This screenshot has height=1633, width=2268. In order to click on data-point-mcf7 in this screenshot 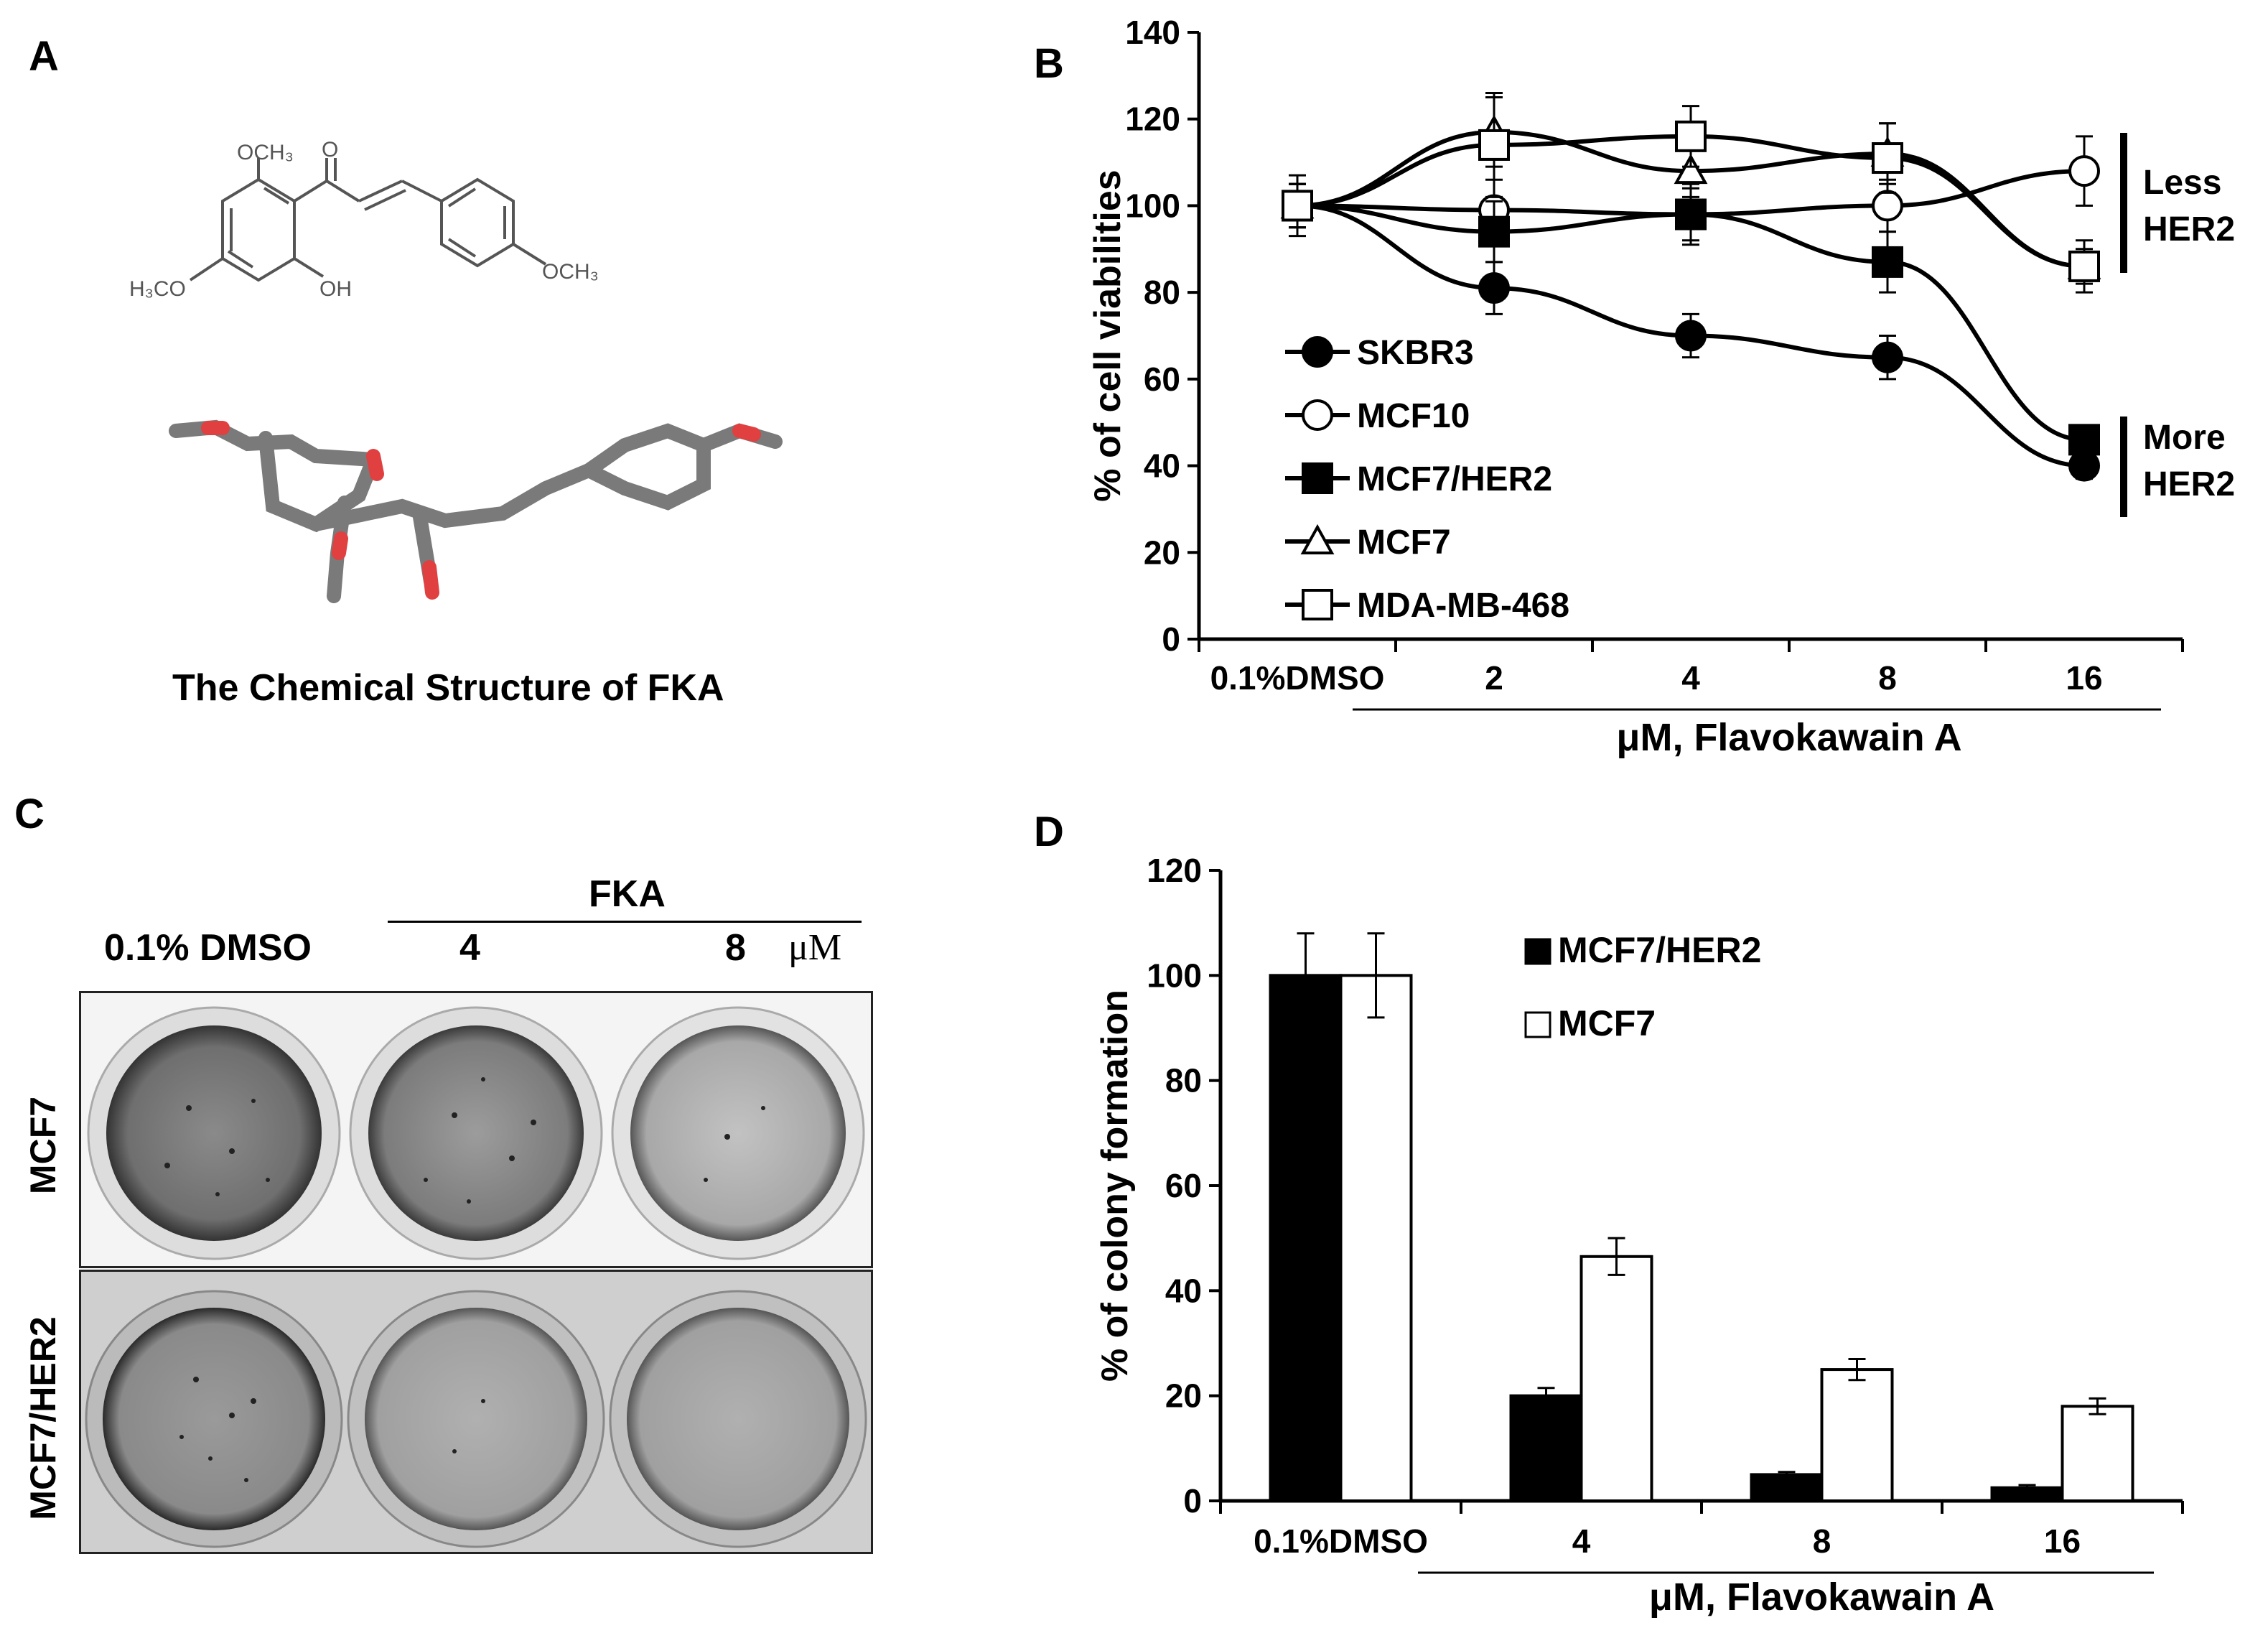, I will do `click(1691, 169)`.